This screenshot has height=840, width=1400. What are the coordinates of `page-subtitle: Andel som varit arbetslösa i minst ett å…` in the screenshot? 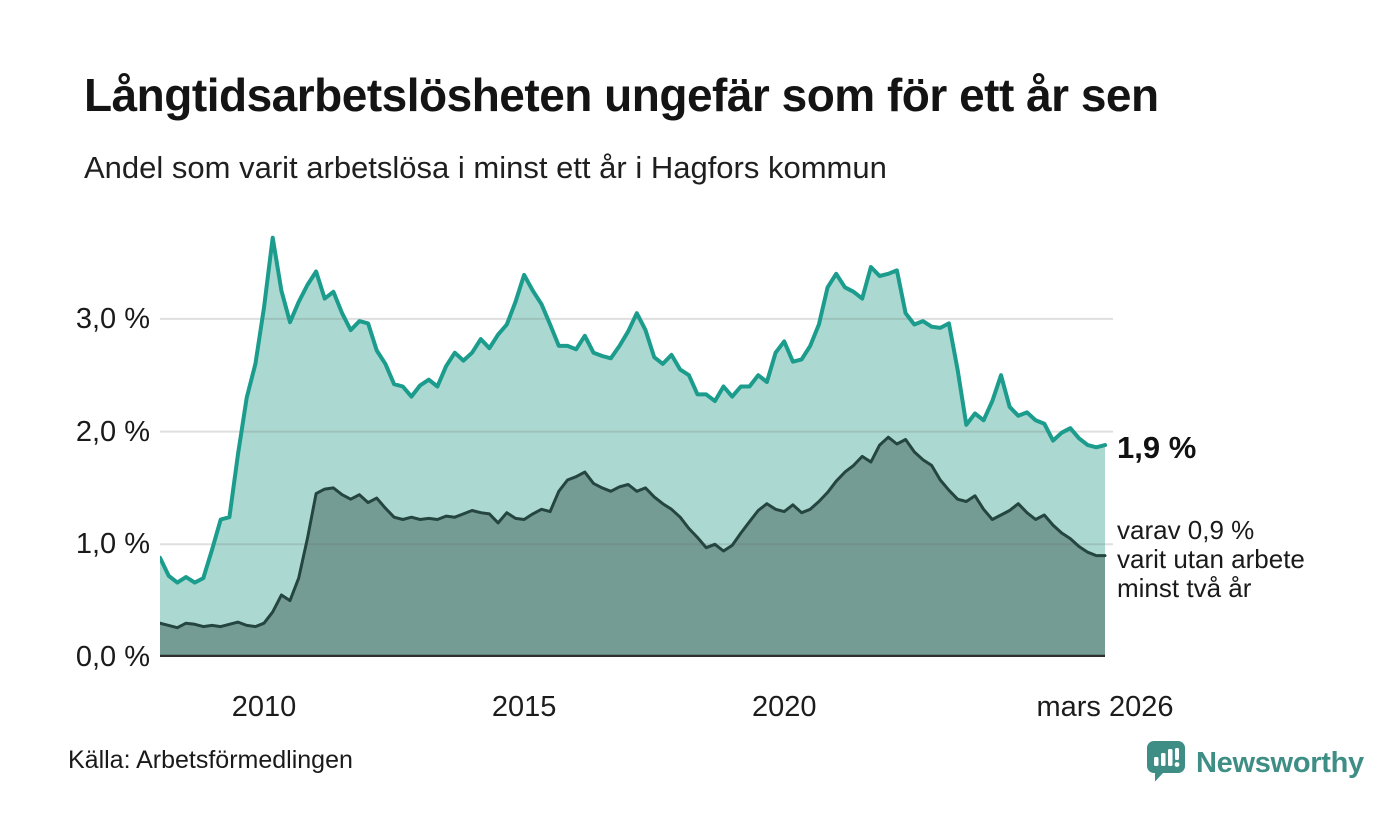 It's located at (485, 167).